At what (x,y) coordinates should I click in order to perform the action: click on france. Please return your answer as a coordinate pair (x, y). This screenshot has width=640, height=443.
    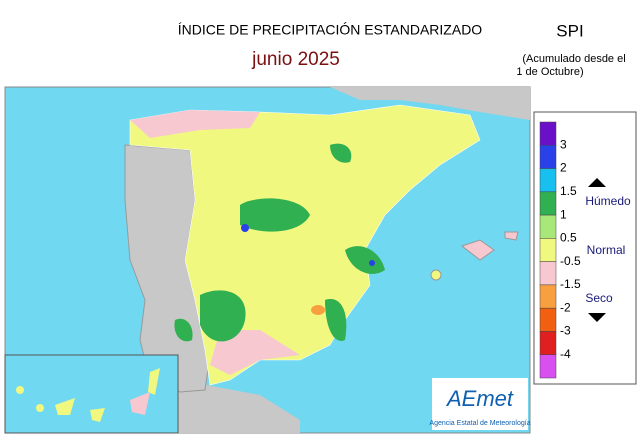
    Looking at the image, I should click on (430, 103).